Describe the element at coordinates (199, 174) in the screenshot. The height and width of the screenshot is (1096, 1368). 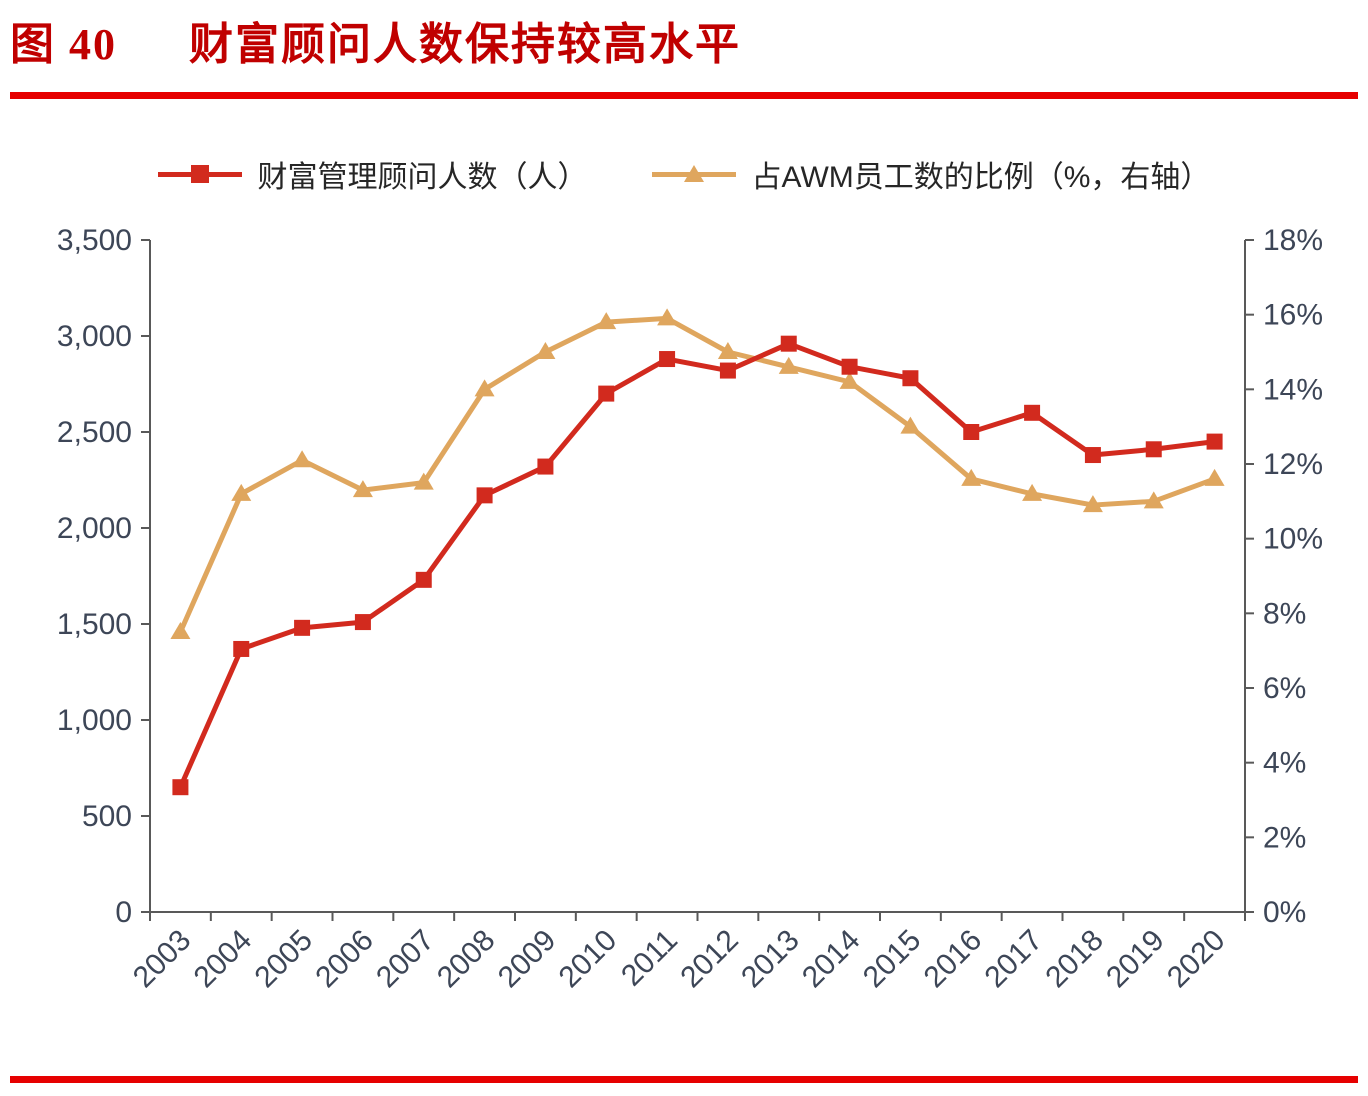
I see `legend-red-square-icon` at that location.